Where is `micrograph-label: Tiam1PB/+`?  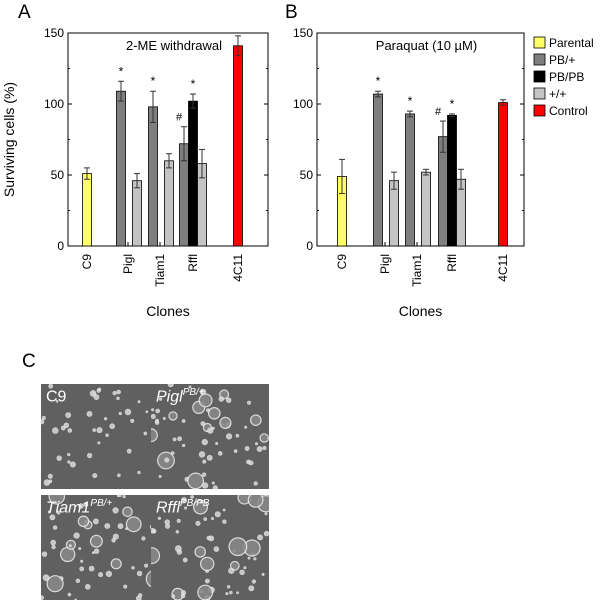
micrograph-label: Tiam1PB/+ is located at coordinates (79, 507).